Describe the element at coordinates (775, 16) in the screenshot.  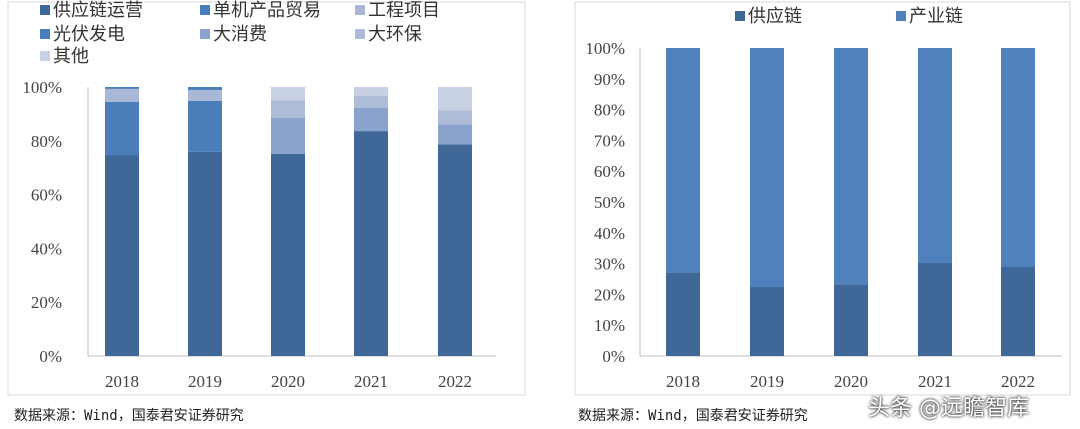
I see `legend-label: 供应链` at that location.